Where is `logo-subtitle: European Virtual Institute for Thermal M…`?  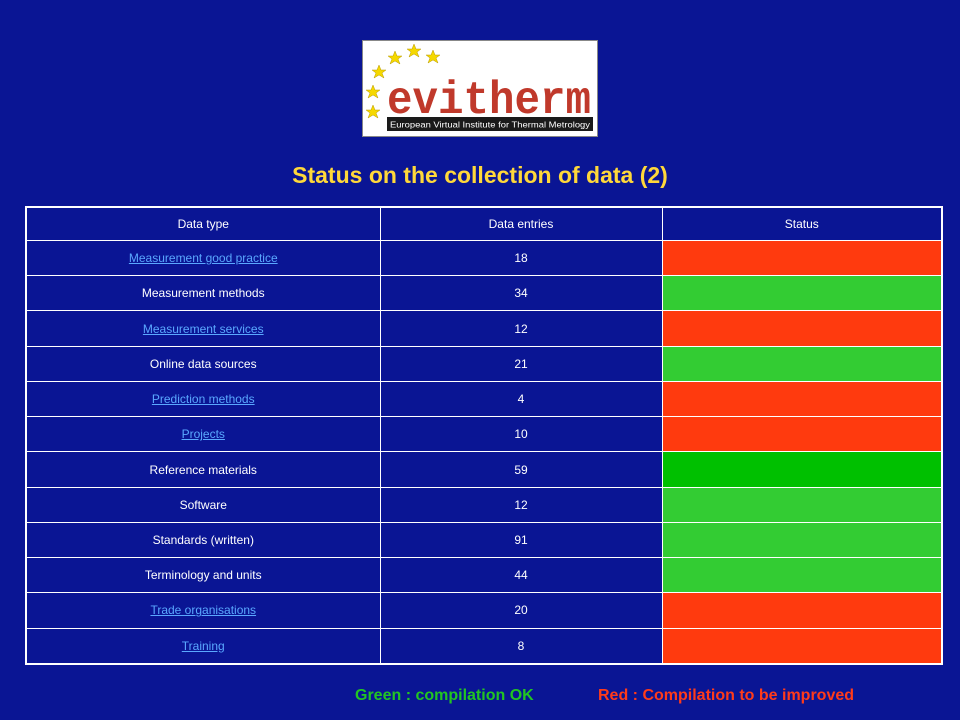
logo-subtitle: European Virtual Institute for Thermal M… is located at coordinates (490, 125).